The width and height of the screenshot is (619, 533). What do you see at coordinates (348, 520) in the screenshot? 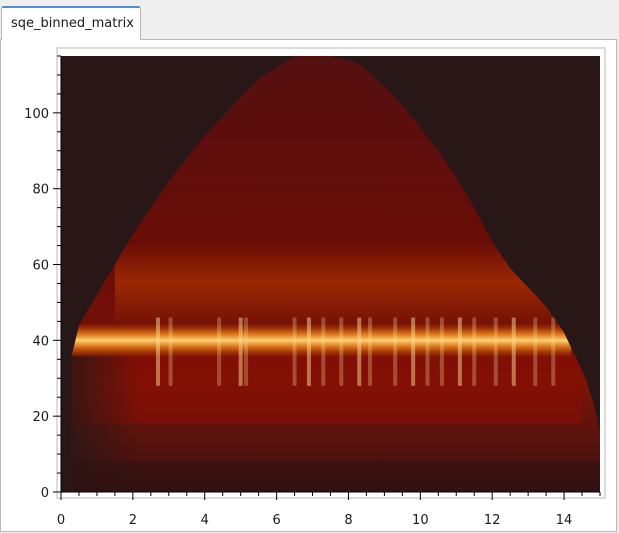
I see `x-tick-label: 8` at bounding box center [348, 520].